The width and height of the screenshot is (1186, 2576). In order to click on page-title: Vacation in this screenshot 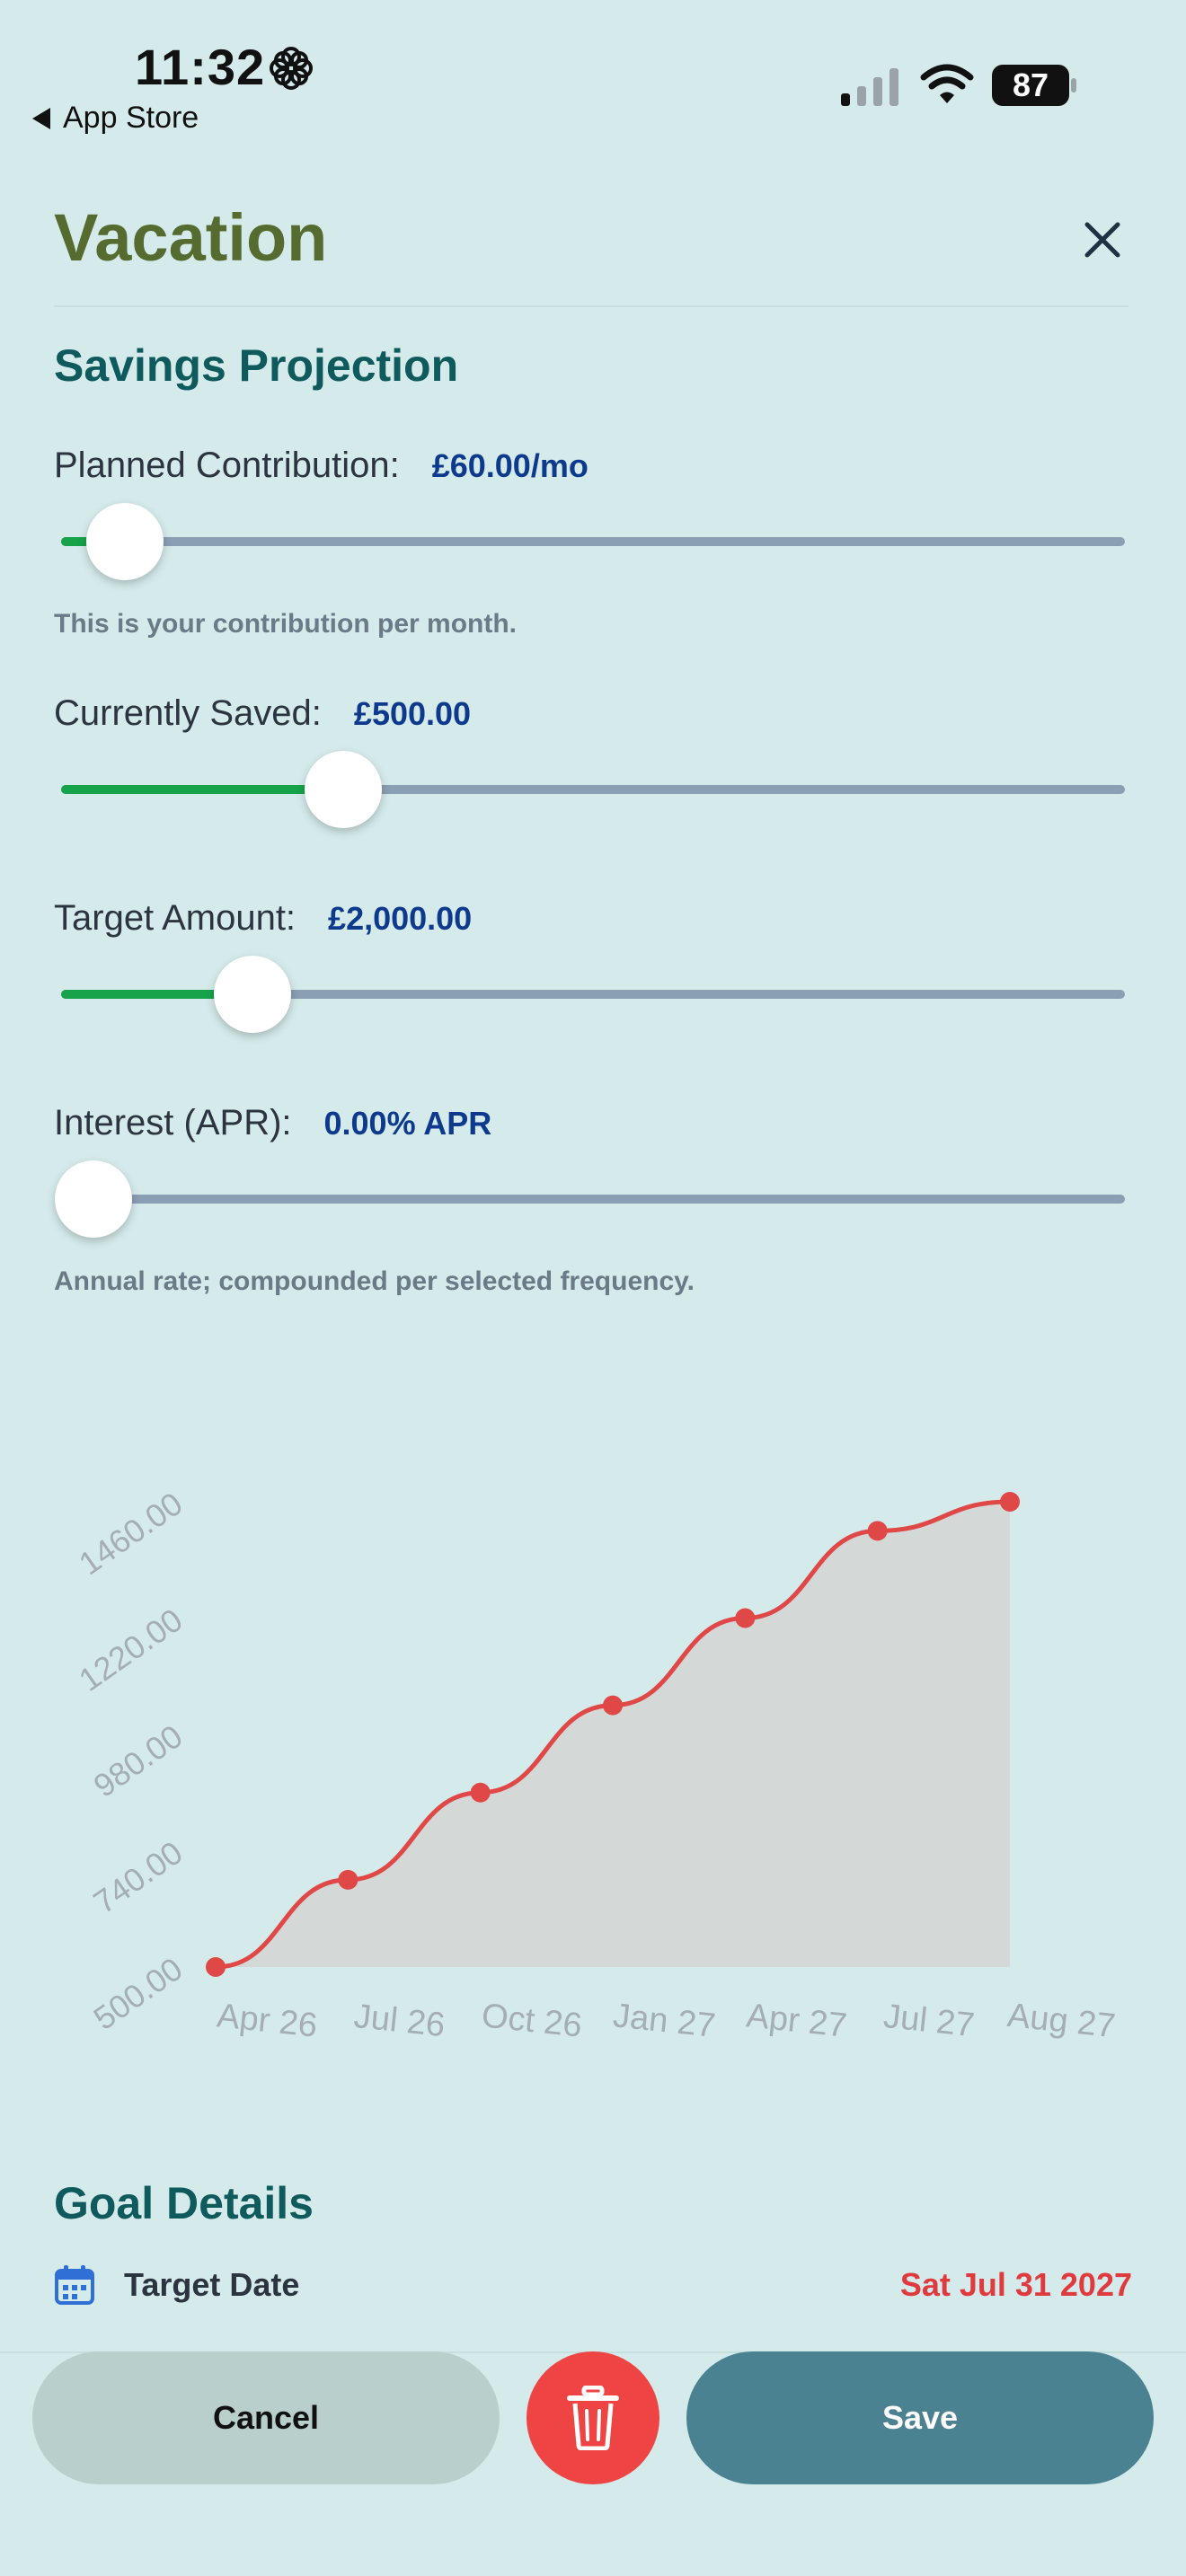, I will do `click(191, 237)`.